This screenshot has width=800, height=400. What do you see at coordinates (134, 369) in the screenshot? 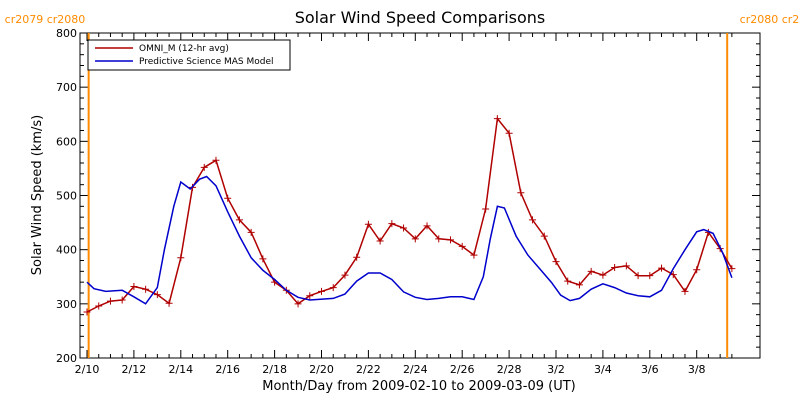
I see `x-tick-label: 2/12` at bounding box center [134, 369].